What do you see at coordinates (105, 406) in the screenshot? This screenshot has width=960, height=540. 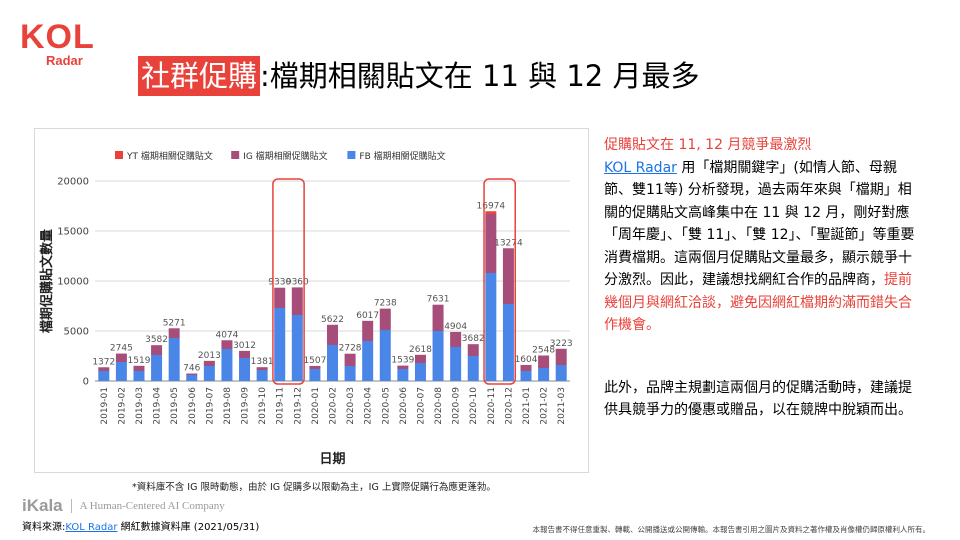 I see `x-tick-label: 2019-01` at bounding box center [105, 406].